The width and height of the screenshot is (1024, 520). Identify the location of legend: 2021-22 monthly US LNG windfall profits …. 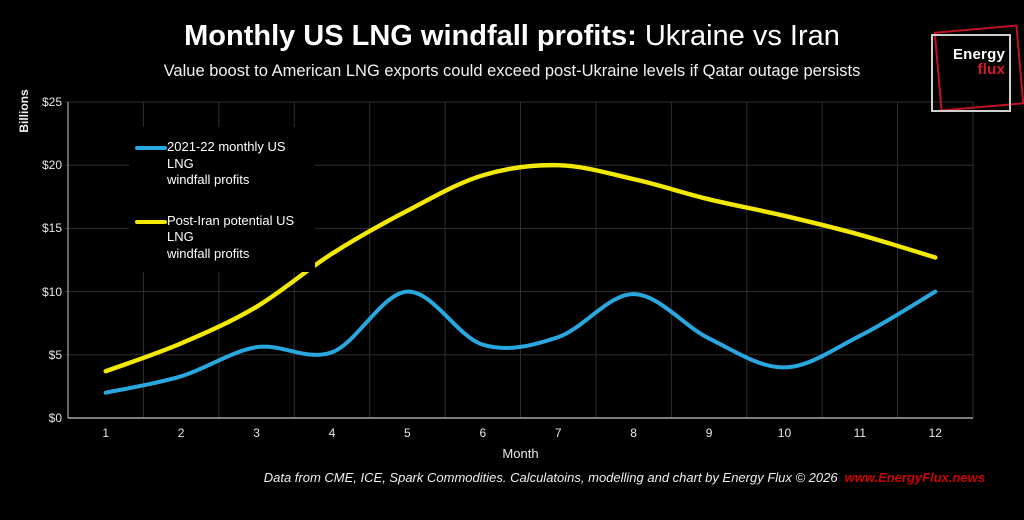
(222, 199).